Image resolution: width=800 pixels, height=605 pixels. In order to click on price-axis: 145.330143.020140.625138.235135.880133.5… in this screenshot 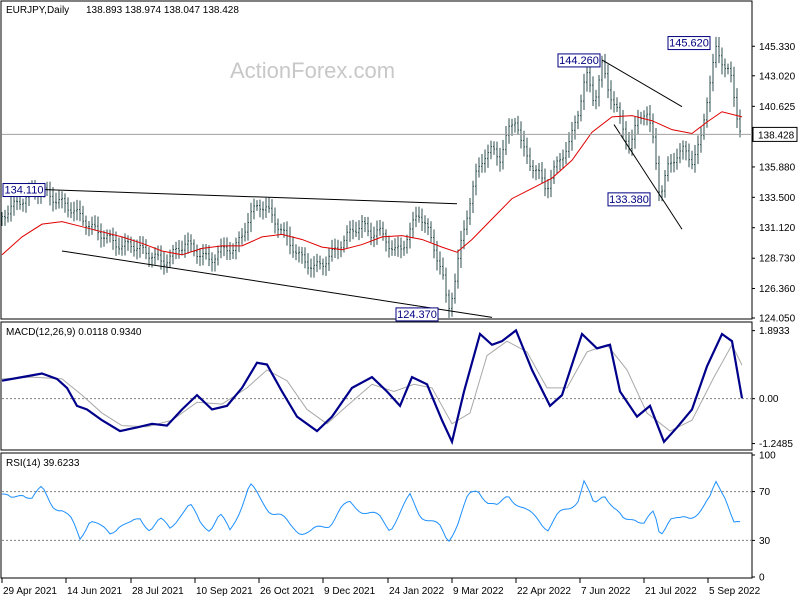, I will do `click(774, 183)`.